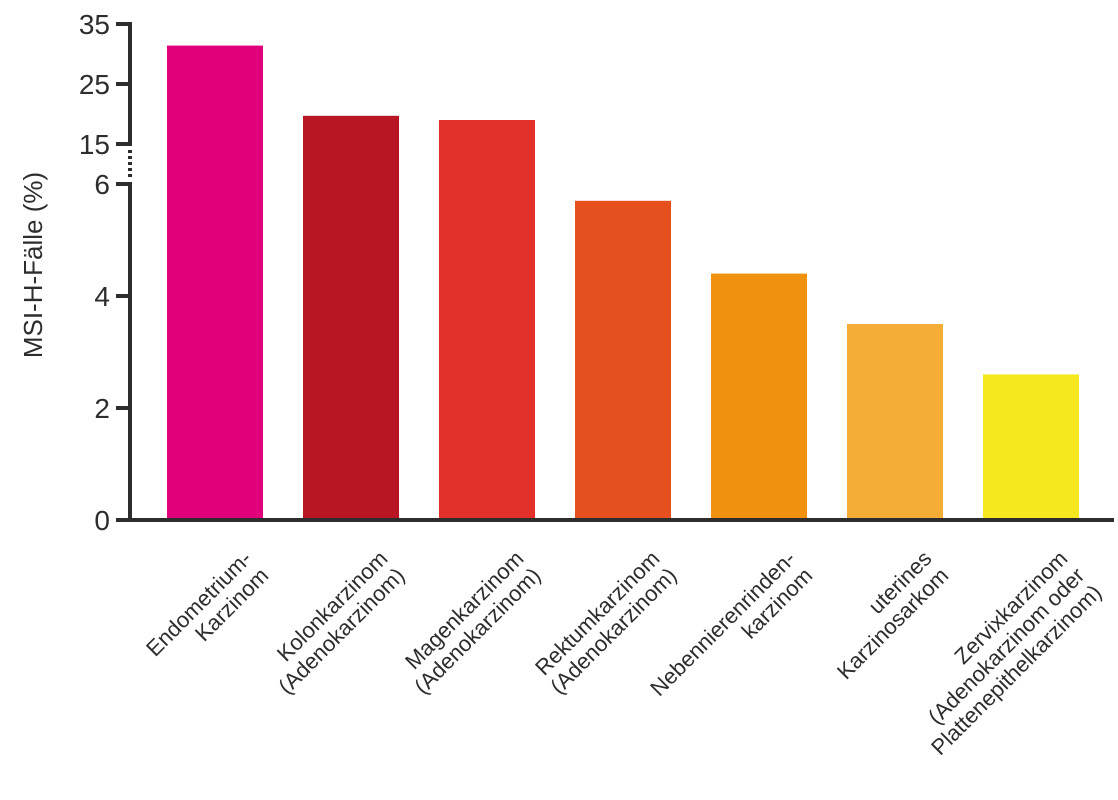 This screenshot has height=800, width=1118. Describe the element at coordinates (104, 272) in the screenshot. I see `y-ticks-group: 0 2 4 6 15 25 35` at that location.